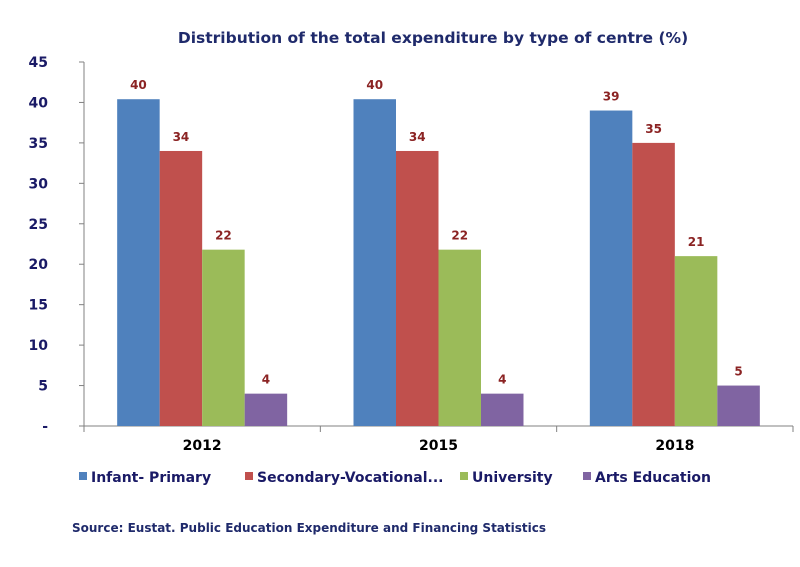  I want to click on y-tick-label: -, so click(45, 427).